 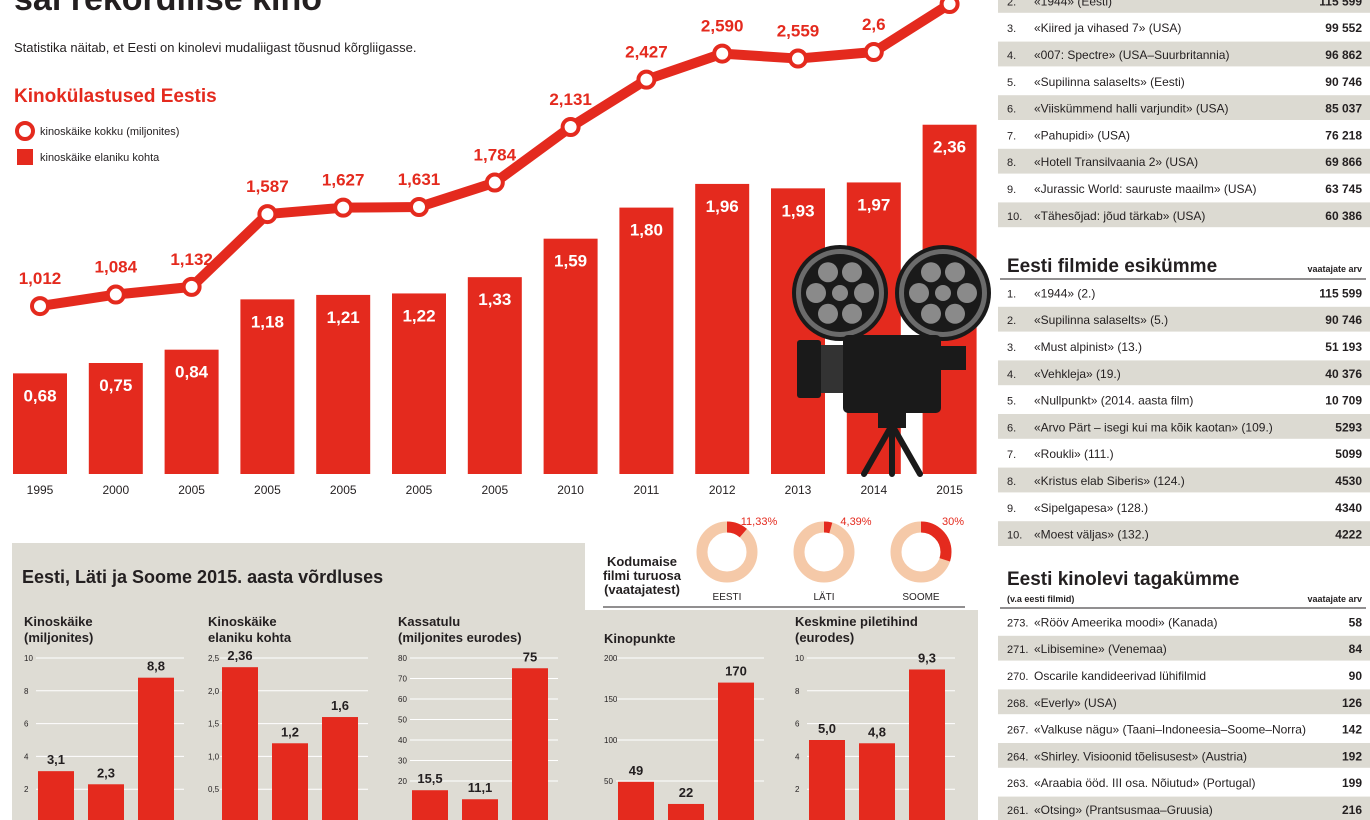 What do you see at coordinates (25, 131) in the screenshot?
I see `legend-line-marker` at bounding box center [25, 131].